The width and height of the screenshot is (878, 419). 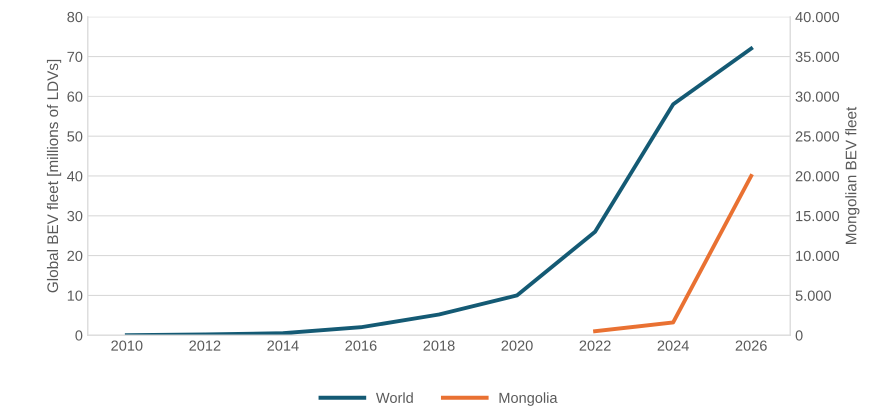 I want to click on x-tick-label: 2022, so click(x=595, y=345).